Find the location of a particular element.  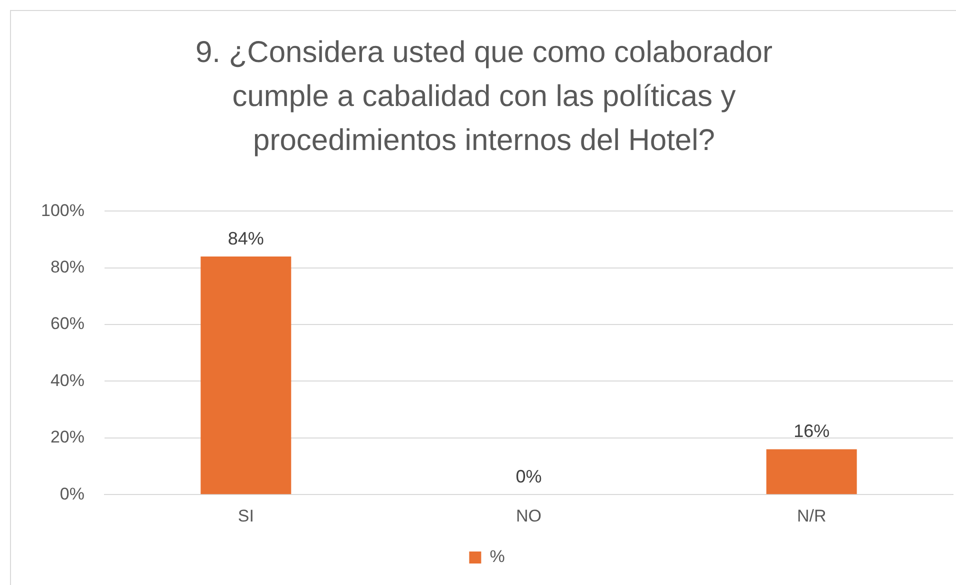

legend-label: % is located at coordinates (497, 556).